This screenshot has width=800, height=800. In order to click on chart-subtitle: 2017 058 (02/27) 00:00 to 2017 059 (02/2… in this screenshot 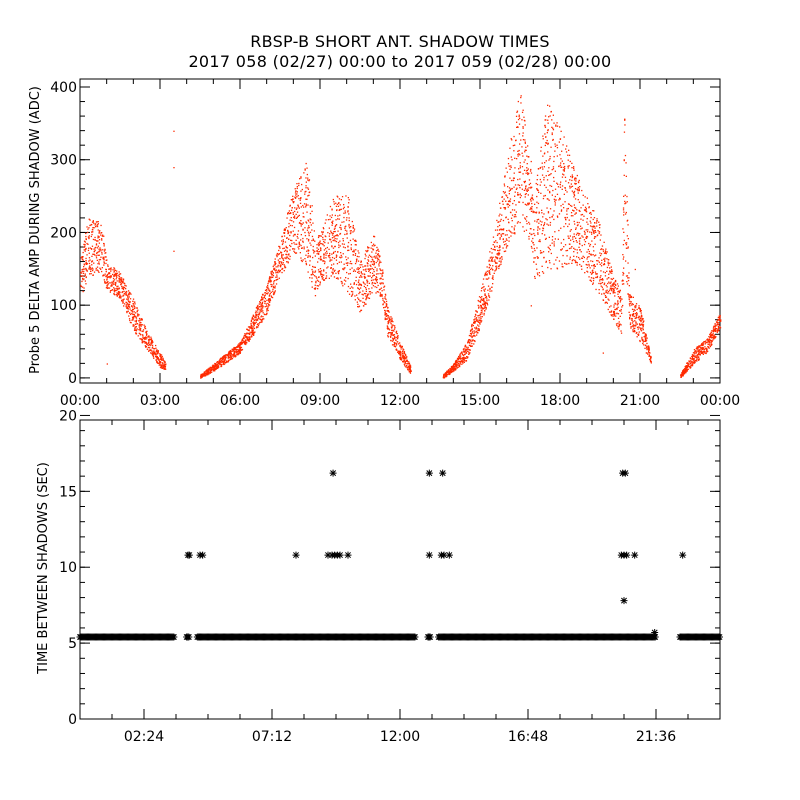, I will do `click(400, 61)`.